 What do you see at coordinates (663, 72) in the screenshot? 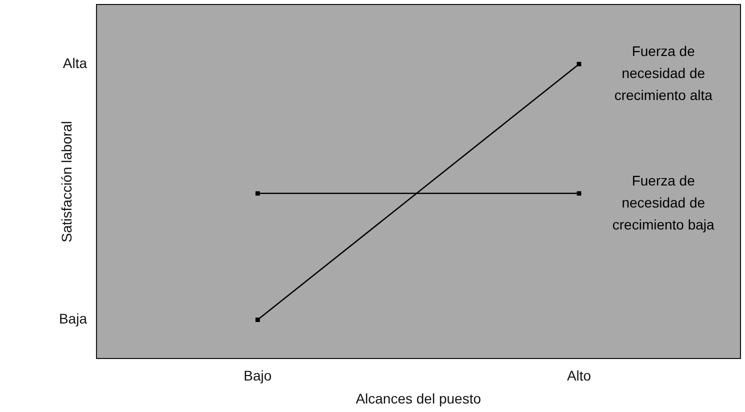
I see `text: Fuerza de necesidad de crecimiento alta` at bounding box center [663, 72].